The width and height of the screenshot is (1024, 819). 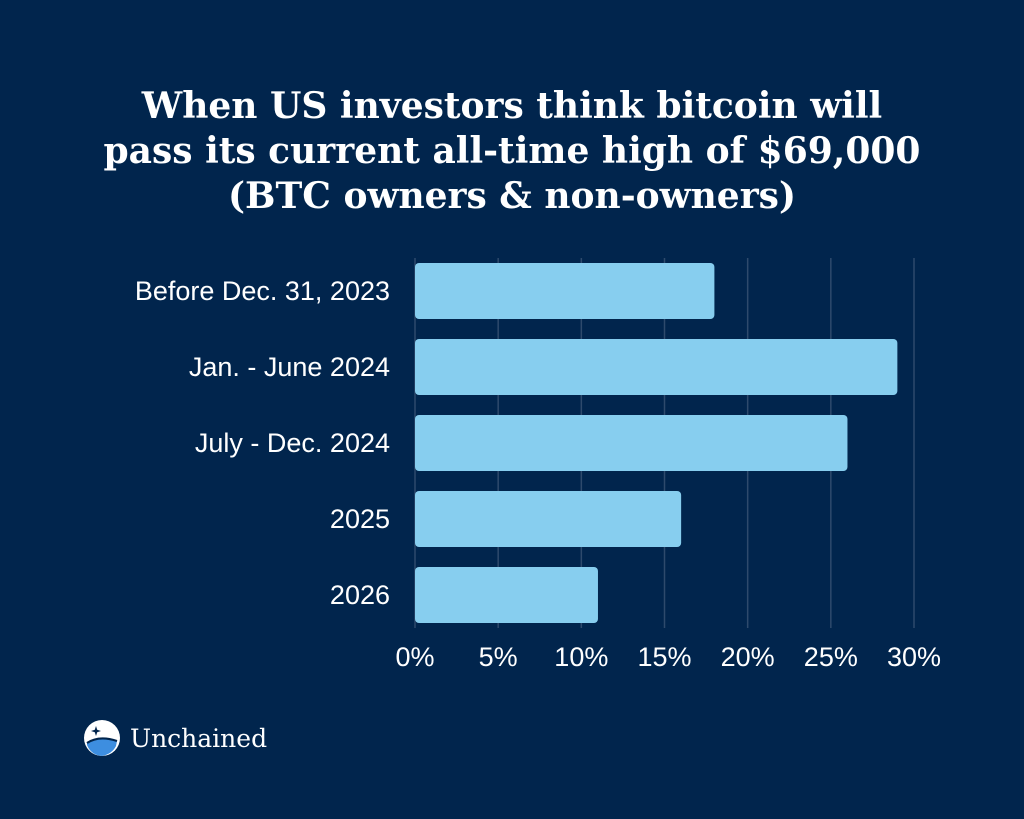 I want to click on x-tick-label: 5%, so click(x=498, y=657).